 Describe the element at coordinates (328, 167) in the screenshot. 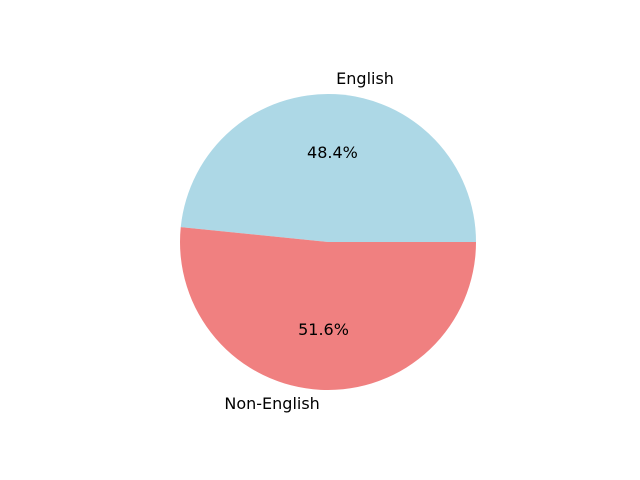

I see `pie-slice-english` at that location.